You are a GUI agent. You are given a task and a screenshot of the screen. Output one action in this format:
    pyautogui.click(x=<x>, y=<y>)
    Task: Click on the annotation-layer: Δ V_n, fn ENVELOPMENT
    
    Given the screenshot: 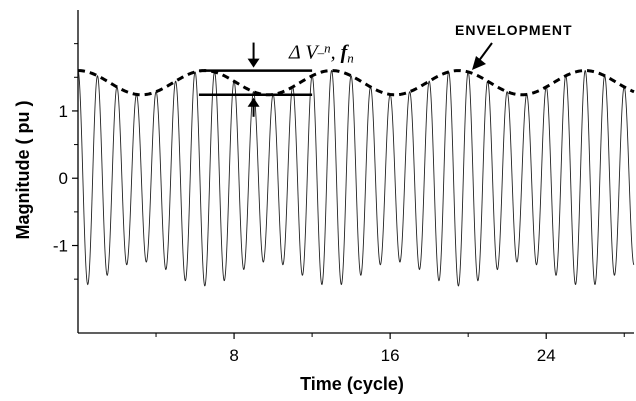 What is the action you would take?
    pyautogui.click(x=385, y=69)
    